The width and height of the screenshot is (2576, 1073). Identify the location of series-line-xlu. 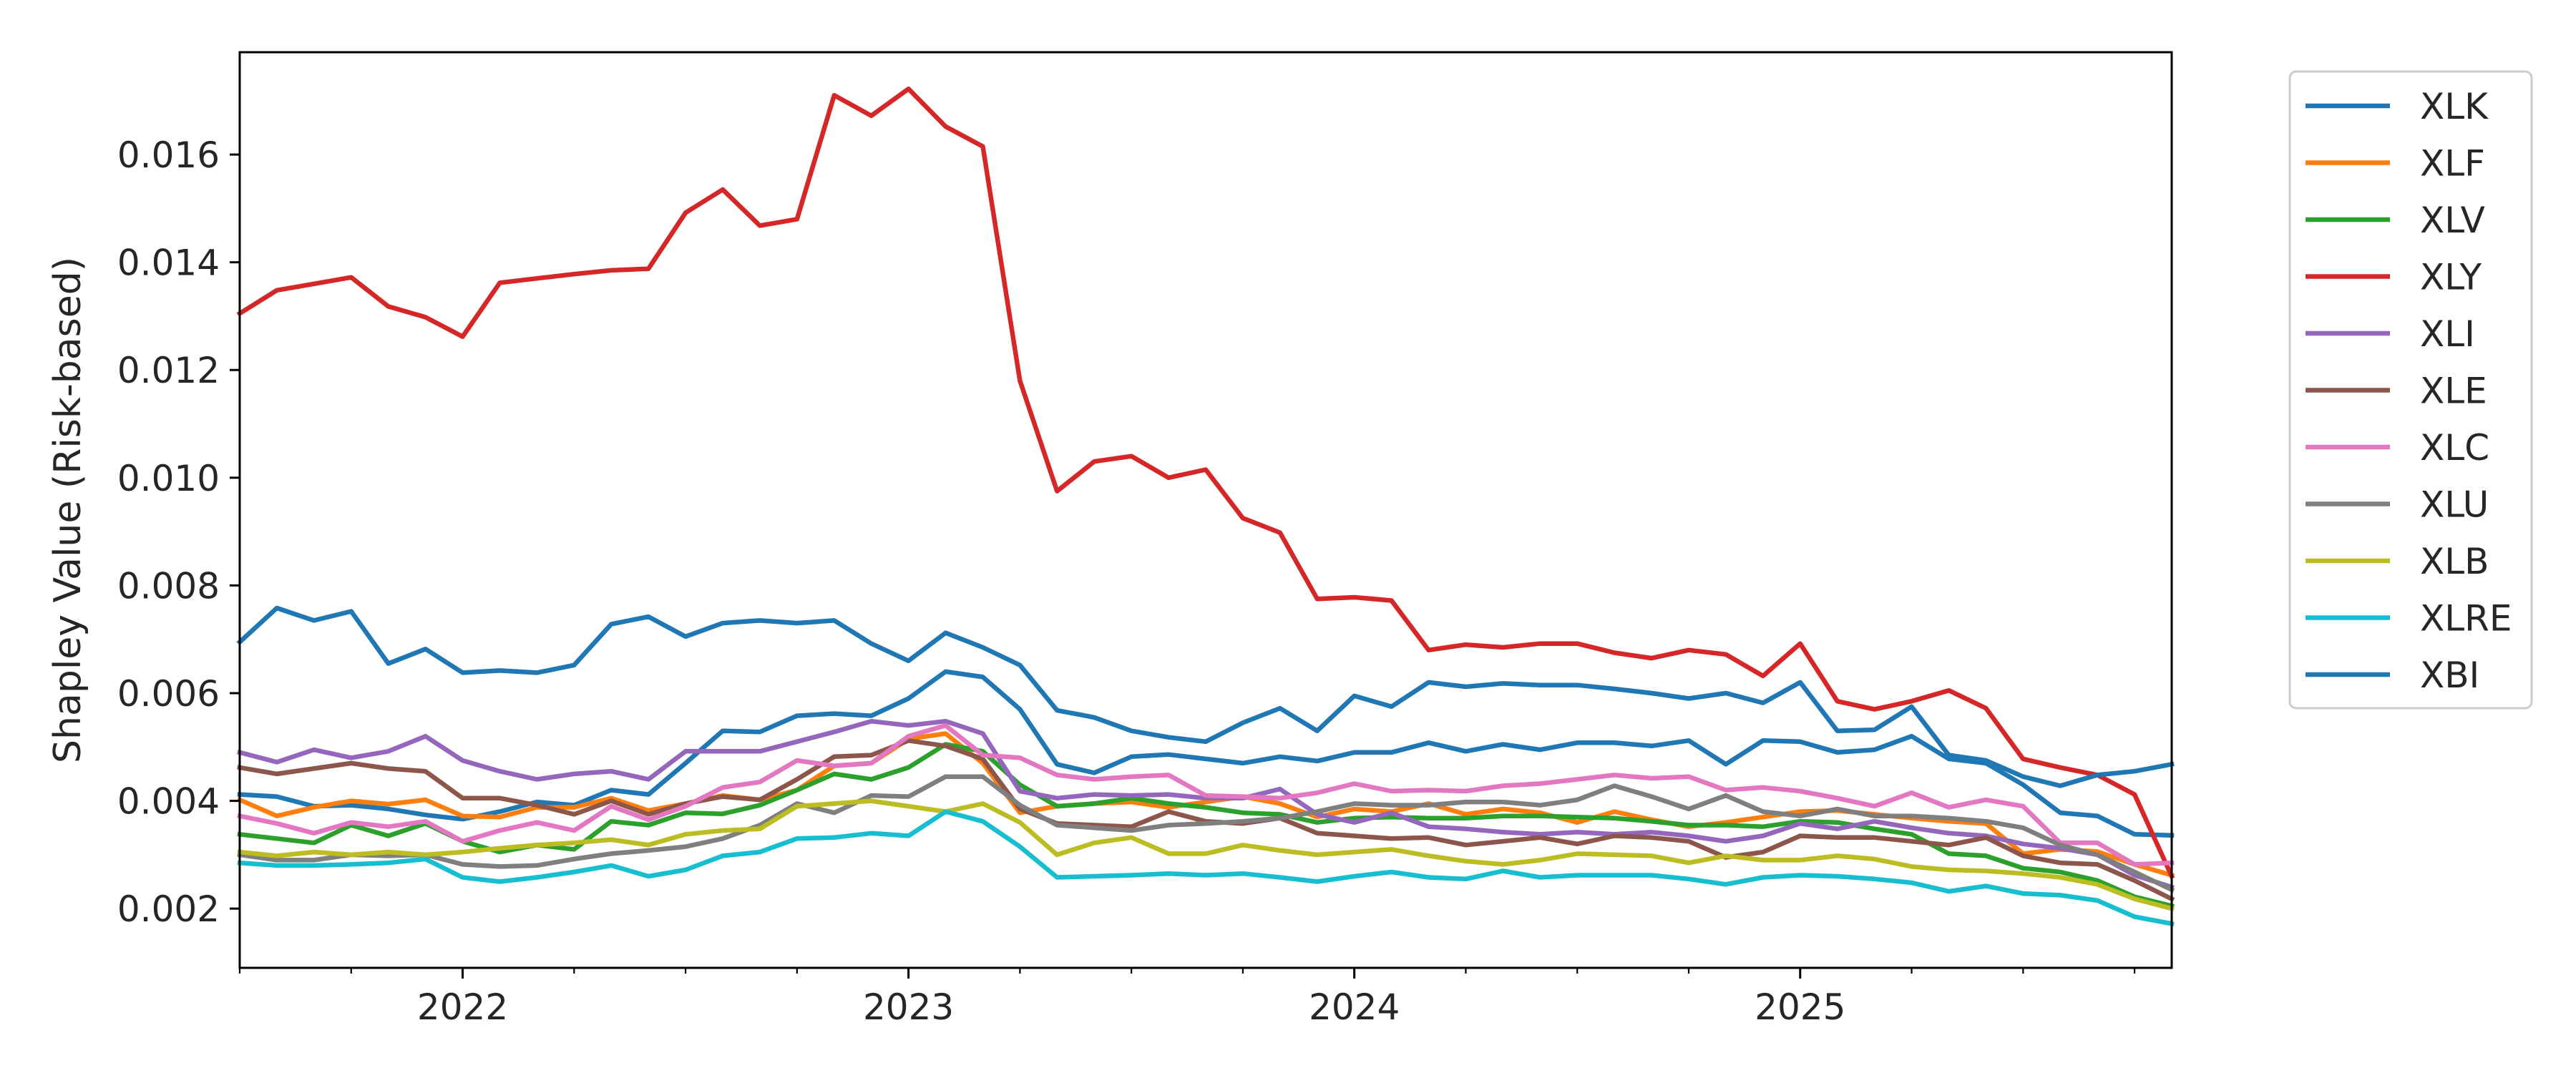
(1206, 834).